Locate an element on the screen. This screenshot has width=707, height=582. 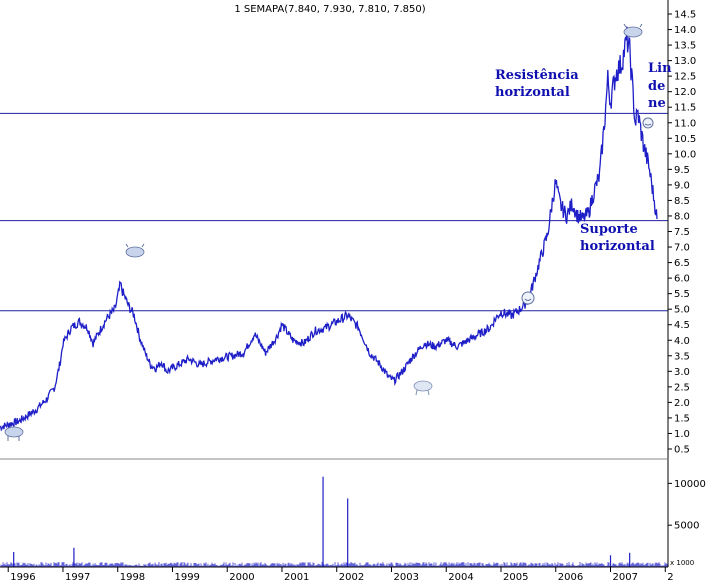
y-tick-label: 8.0 is located at coordinates (682, 216).